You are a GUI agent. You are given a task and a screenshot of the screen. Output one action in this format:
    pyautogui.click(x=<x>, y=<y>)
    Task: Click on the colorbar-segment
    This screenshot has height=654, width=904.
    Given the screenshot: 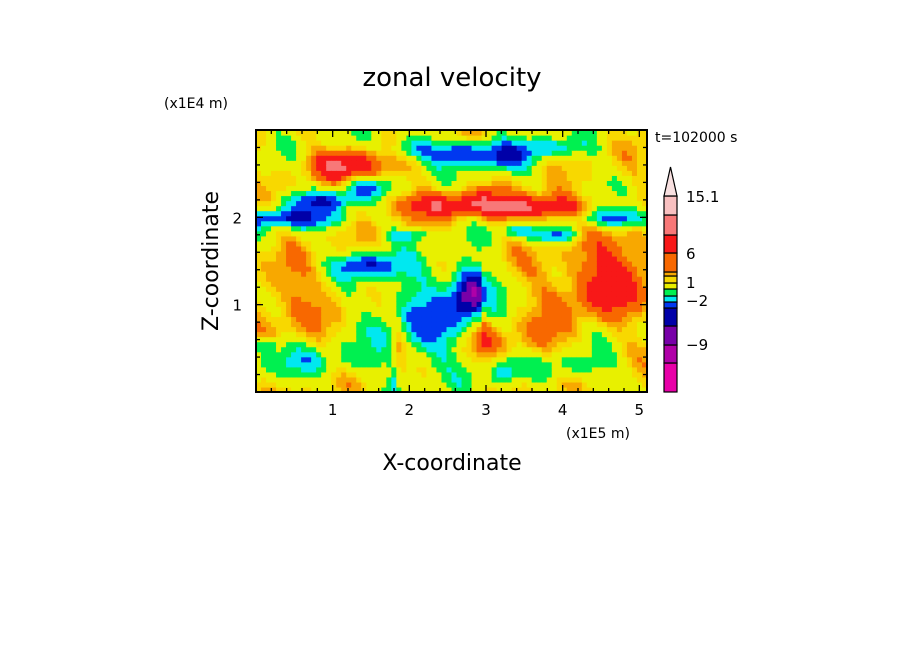 What is the action you would take?
    pyautogui.click(x=670, y=286)
    